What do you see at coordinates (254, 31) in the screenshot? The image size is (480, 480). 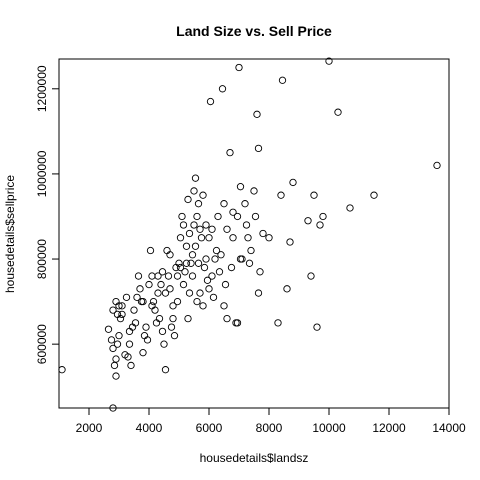 I see `chart-title: Land Size vs. Sell Price` at bounding box center [254, 31].